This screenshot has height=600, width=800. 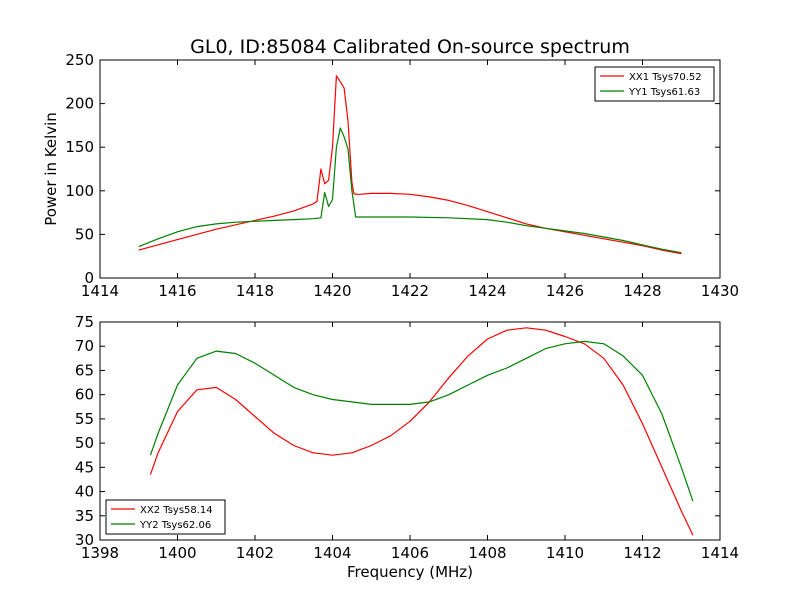 I want to click on bottom-x-tick-label: 1404, so click(x=332, y=553).